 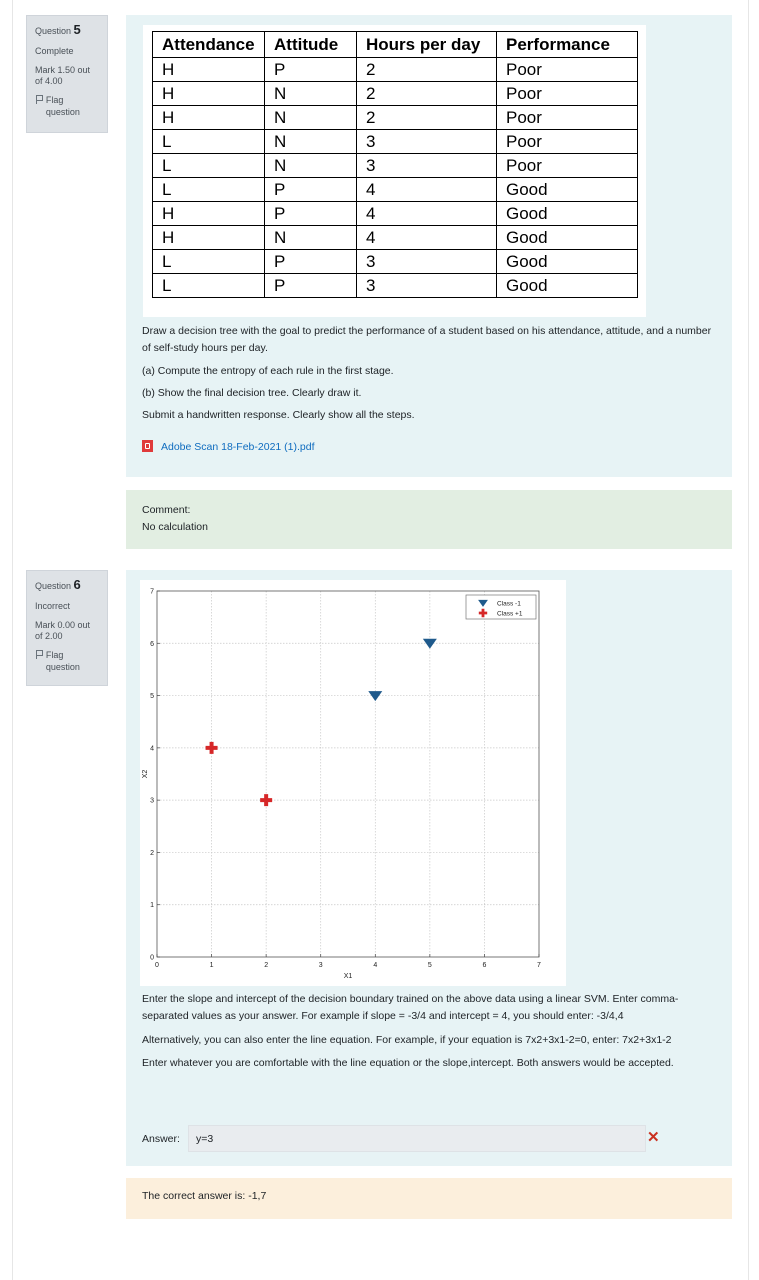 What do you see at coordinates (152, 853) in the screenshot?
I see `y-tick-label: 2` at bounding box center [152, 853].